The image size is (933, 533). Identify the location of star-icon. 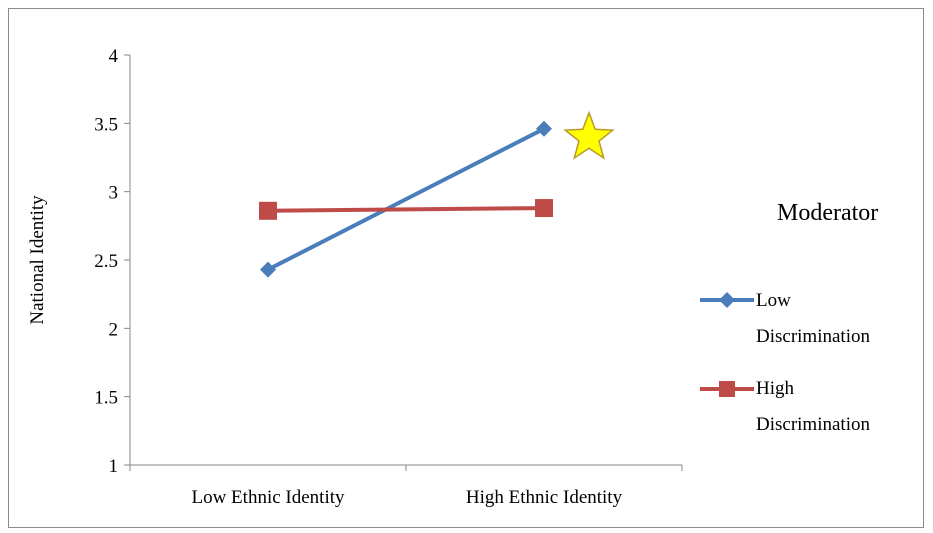
(589, 135).